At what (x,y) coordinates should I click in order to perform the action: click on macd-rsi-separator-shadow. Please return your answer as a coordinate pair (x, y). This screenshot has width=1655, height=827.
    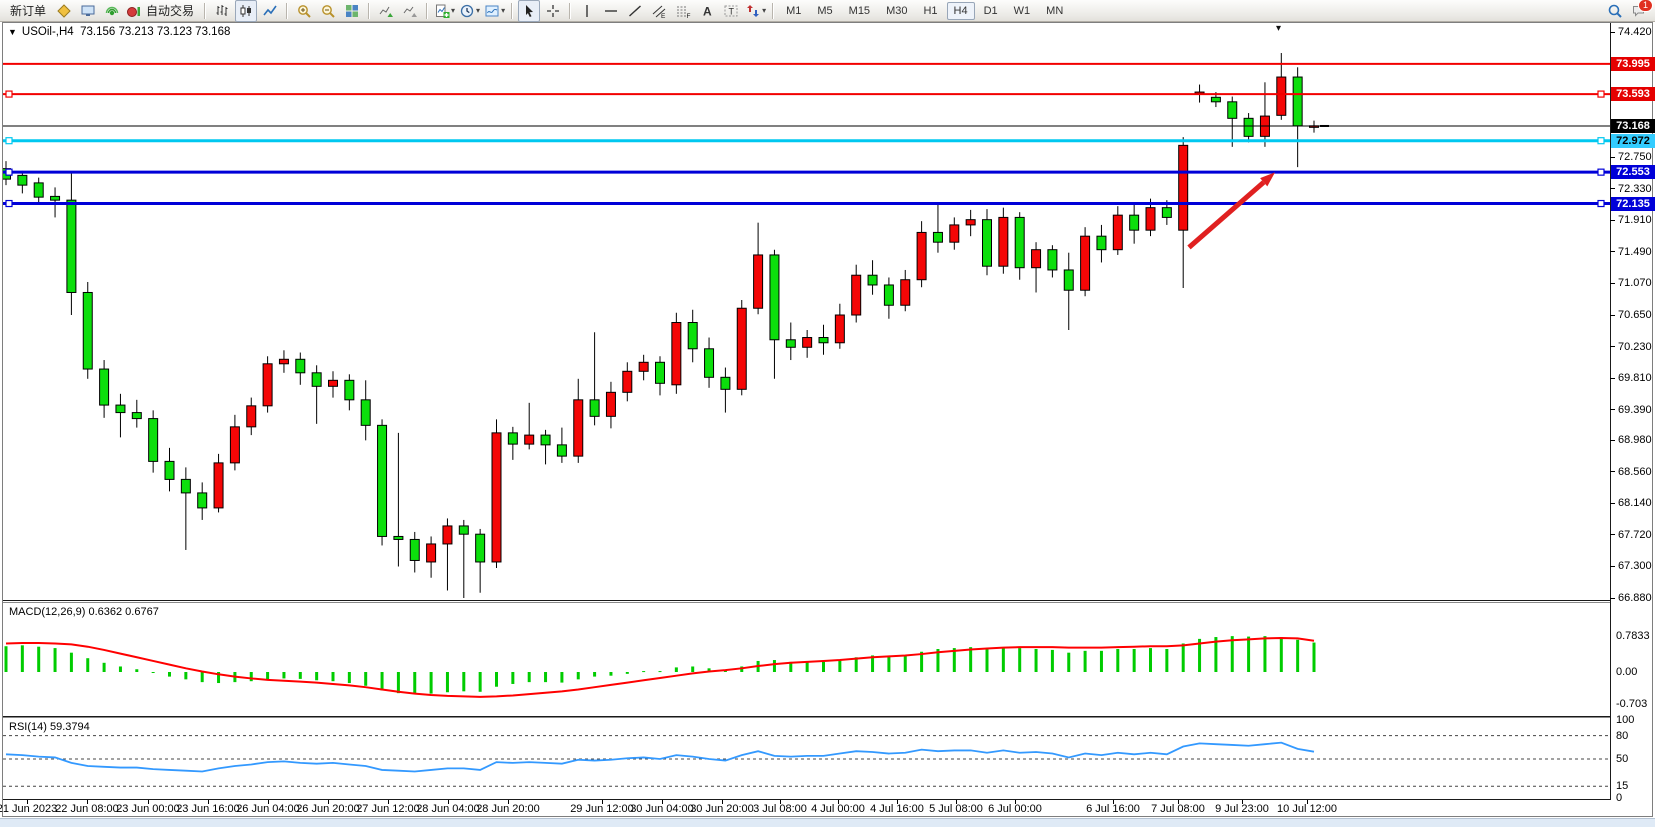
    Looking at the image, I should click on (806, 717).